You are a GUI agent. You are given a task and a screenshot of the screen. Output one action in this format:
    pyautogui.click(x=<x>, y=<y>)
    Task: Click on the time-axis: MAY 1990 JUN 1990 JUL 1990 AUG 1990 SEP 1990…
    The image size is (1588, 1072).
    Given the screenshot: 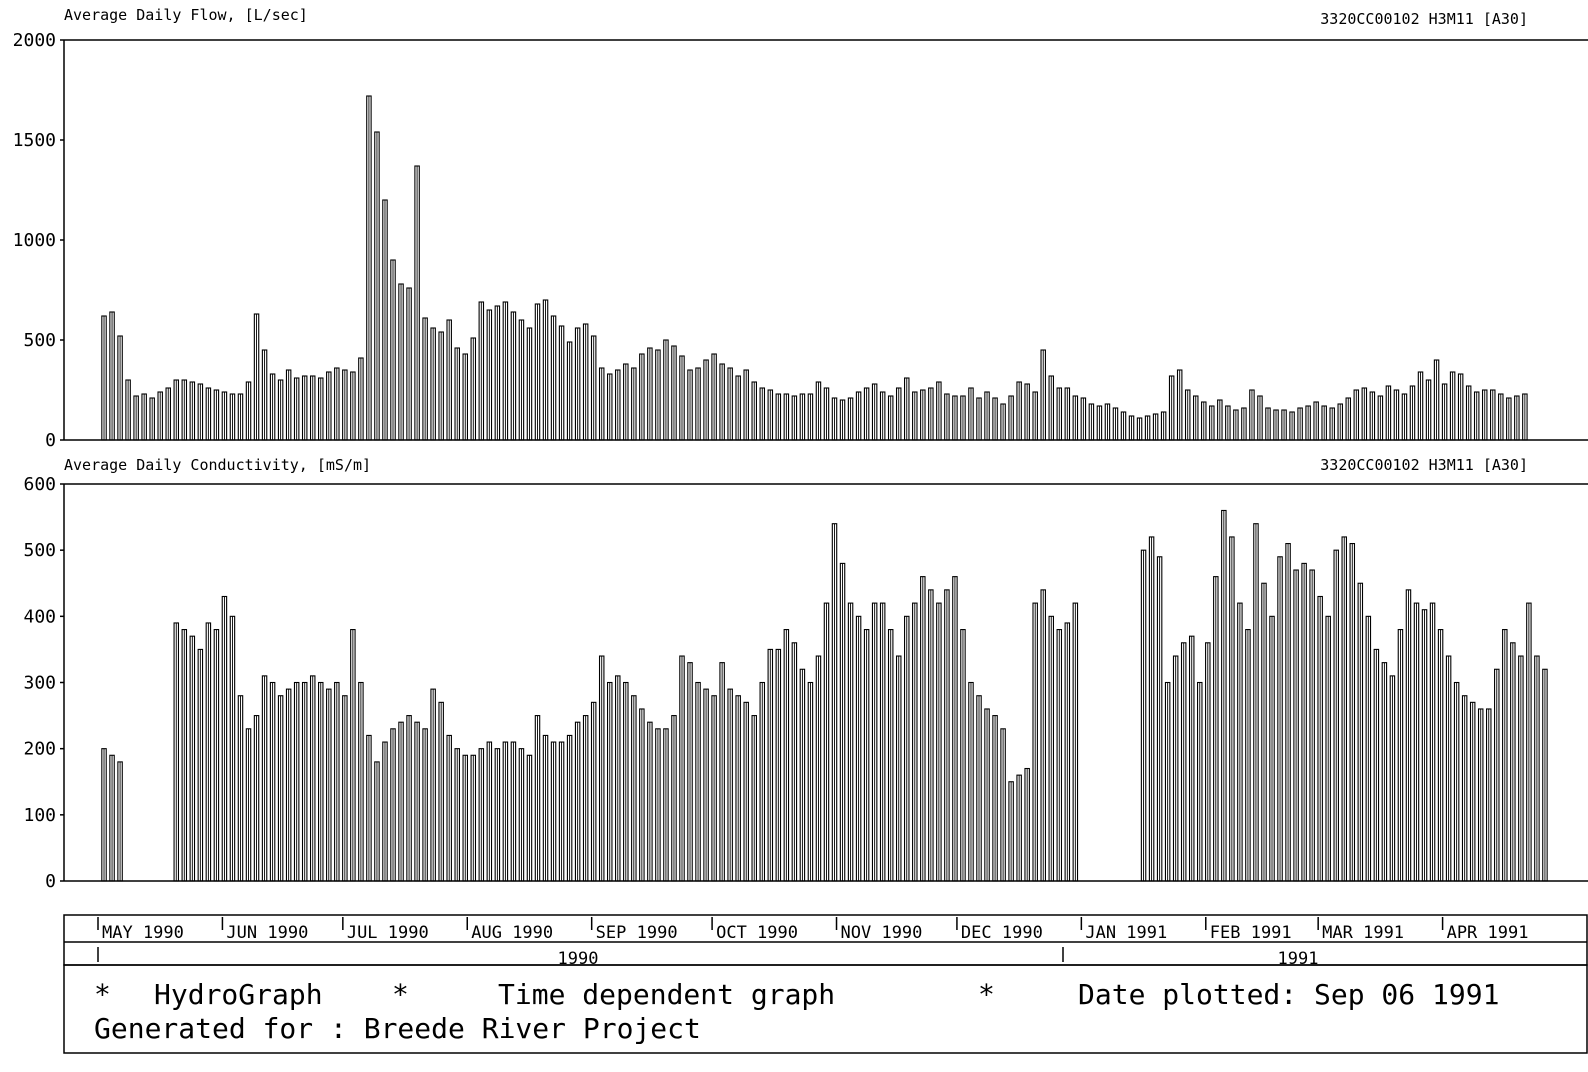 What is the action you would take?
    pyautogui.click(x=825, y=941)
    